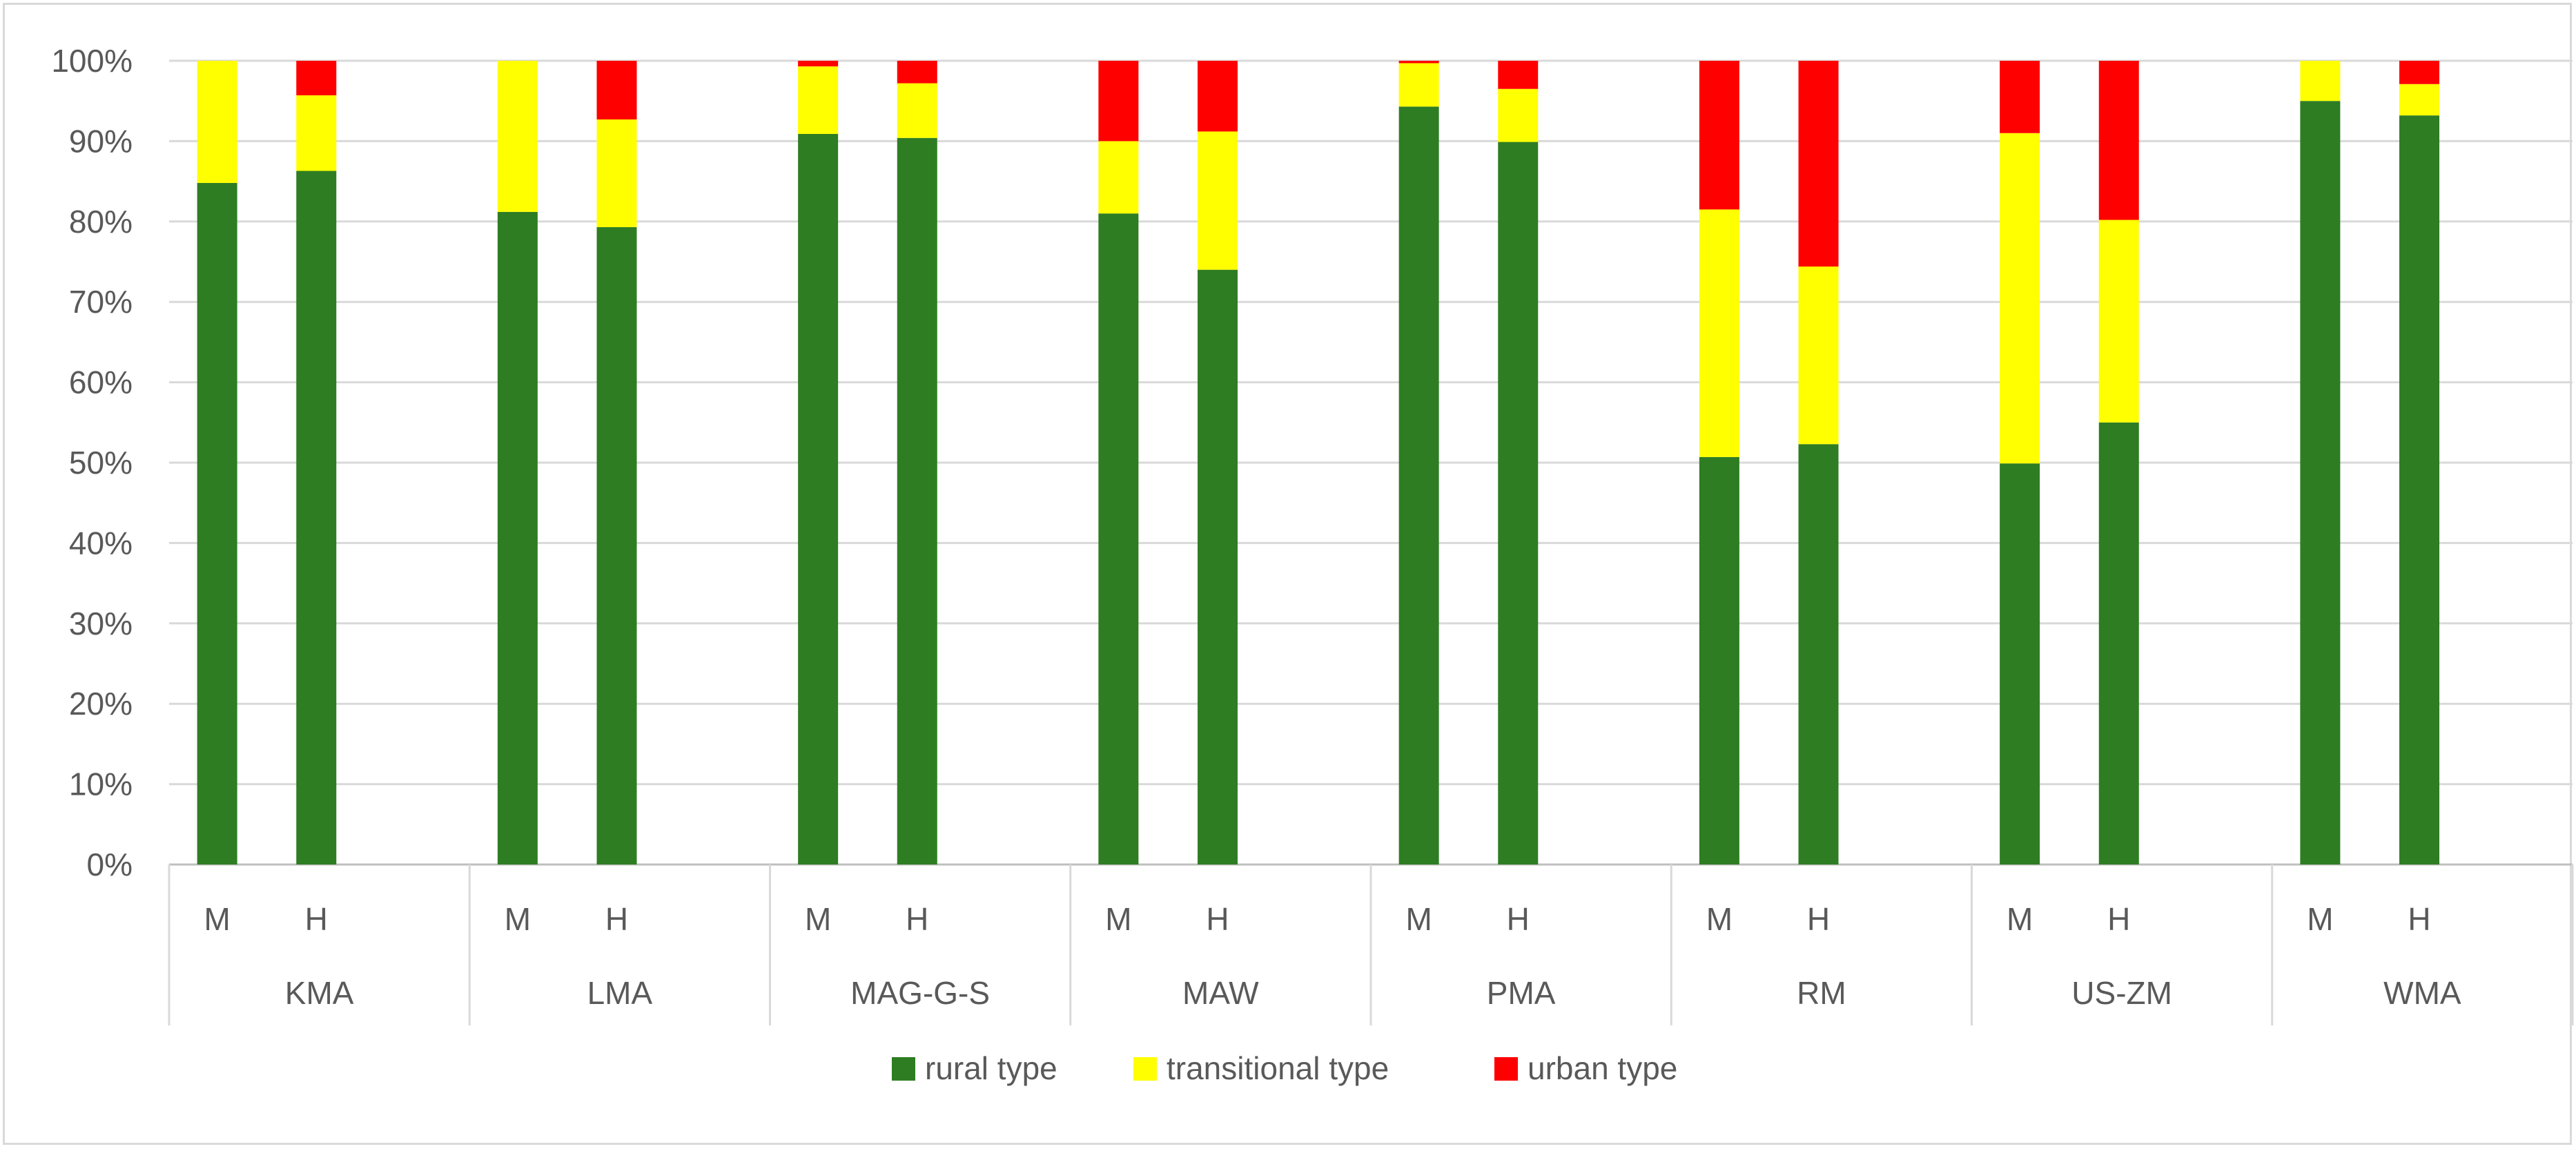  Describe the element at coordinates (1719, 660) in the screenshot. I see `bar-rural-type-RM-M` at that location.